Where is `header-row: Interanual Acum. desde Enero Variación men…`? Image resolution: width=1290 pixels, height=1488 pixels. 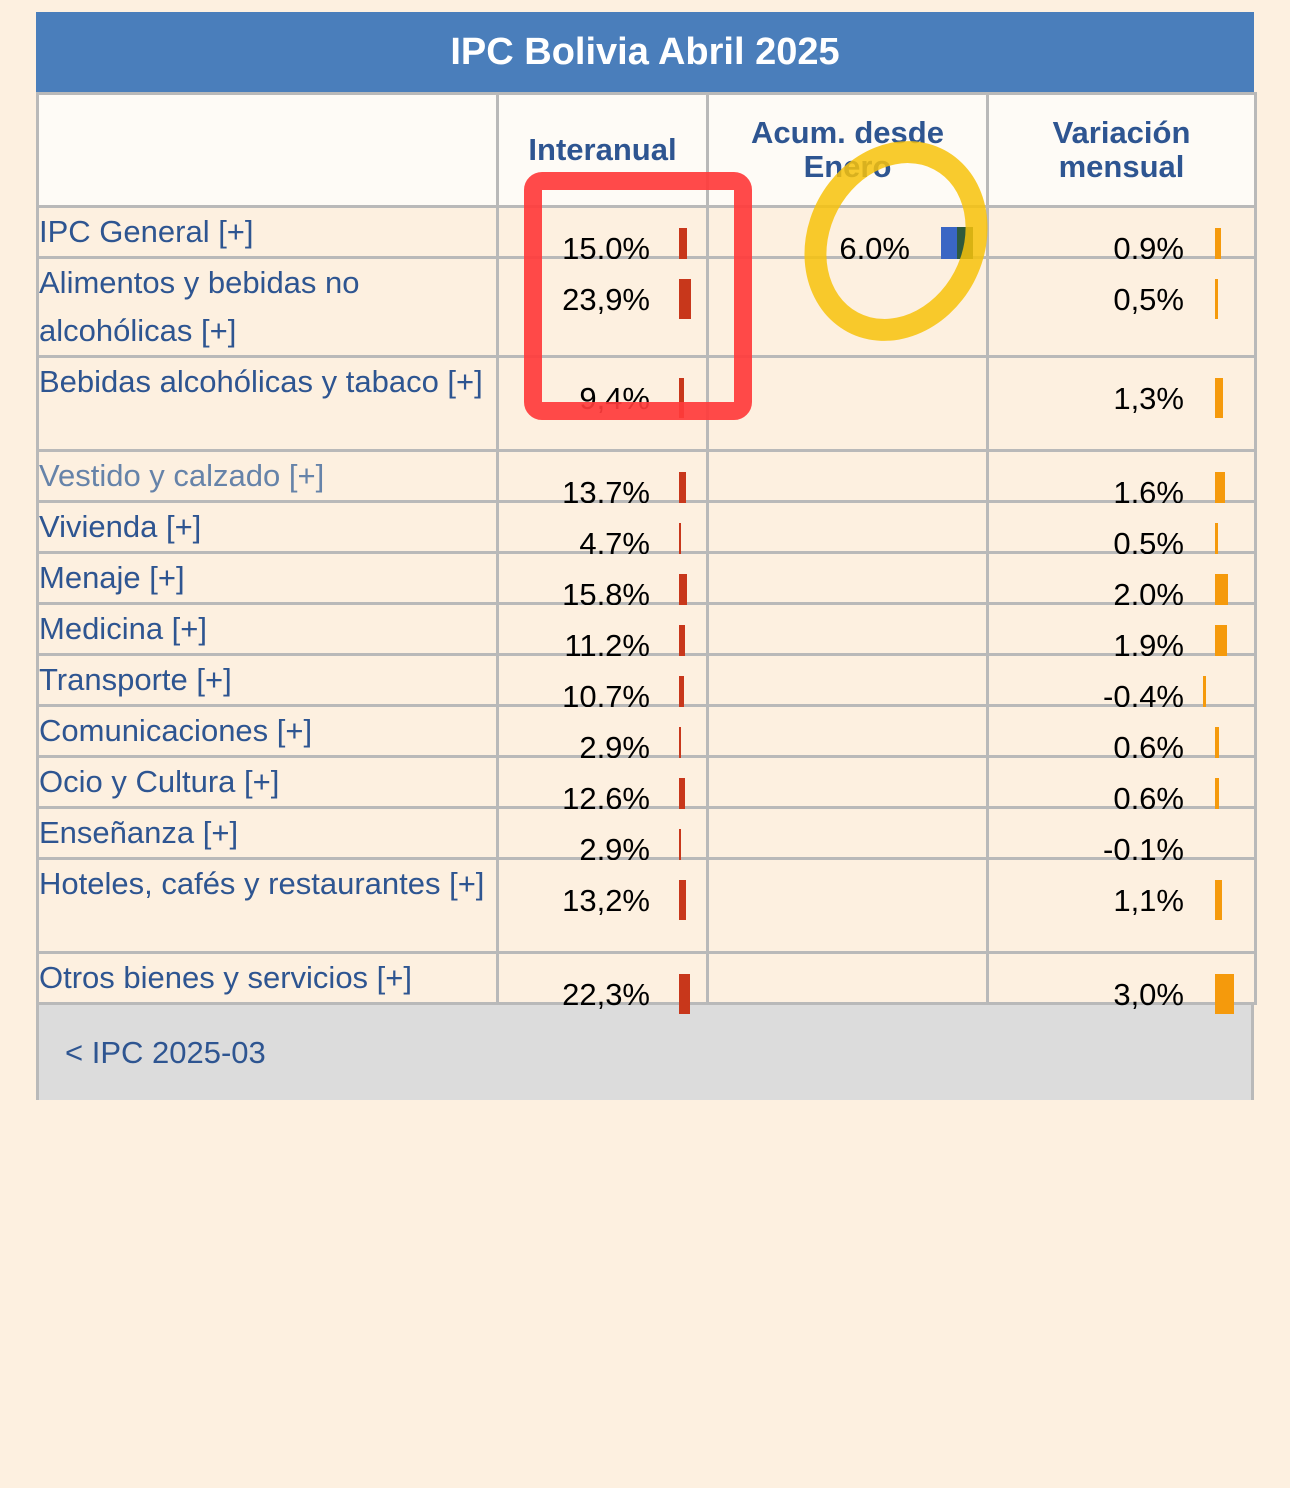
header-row: Interanual Acum. desde Enero Variación men… is located at coordinates (646, 150).